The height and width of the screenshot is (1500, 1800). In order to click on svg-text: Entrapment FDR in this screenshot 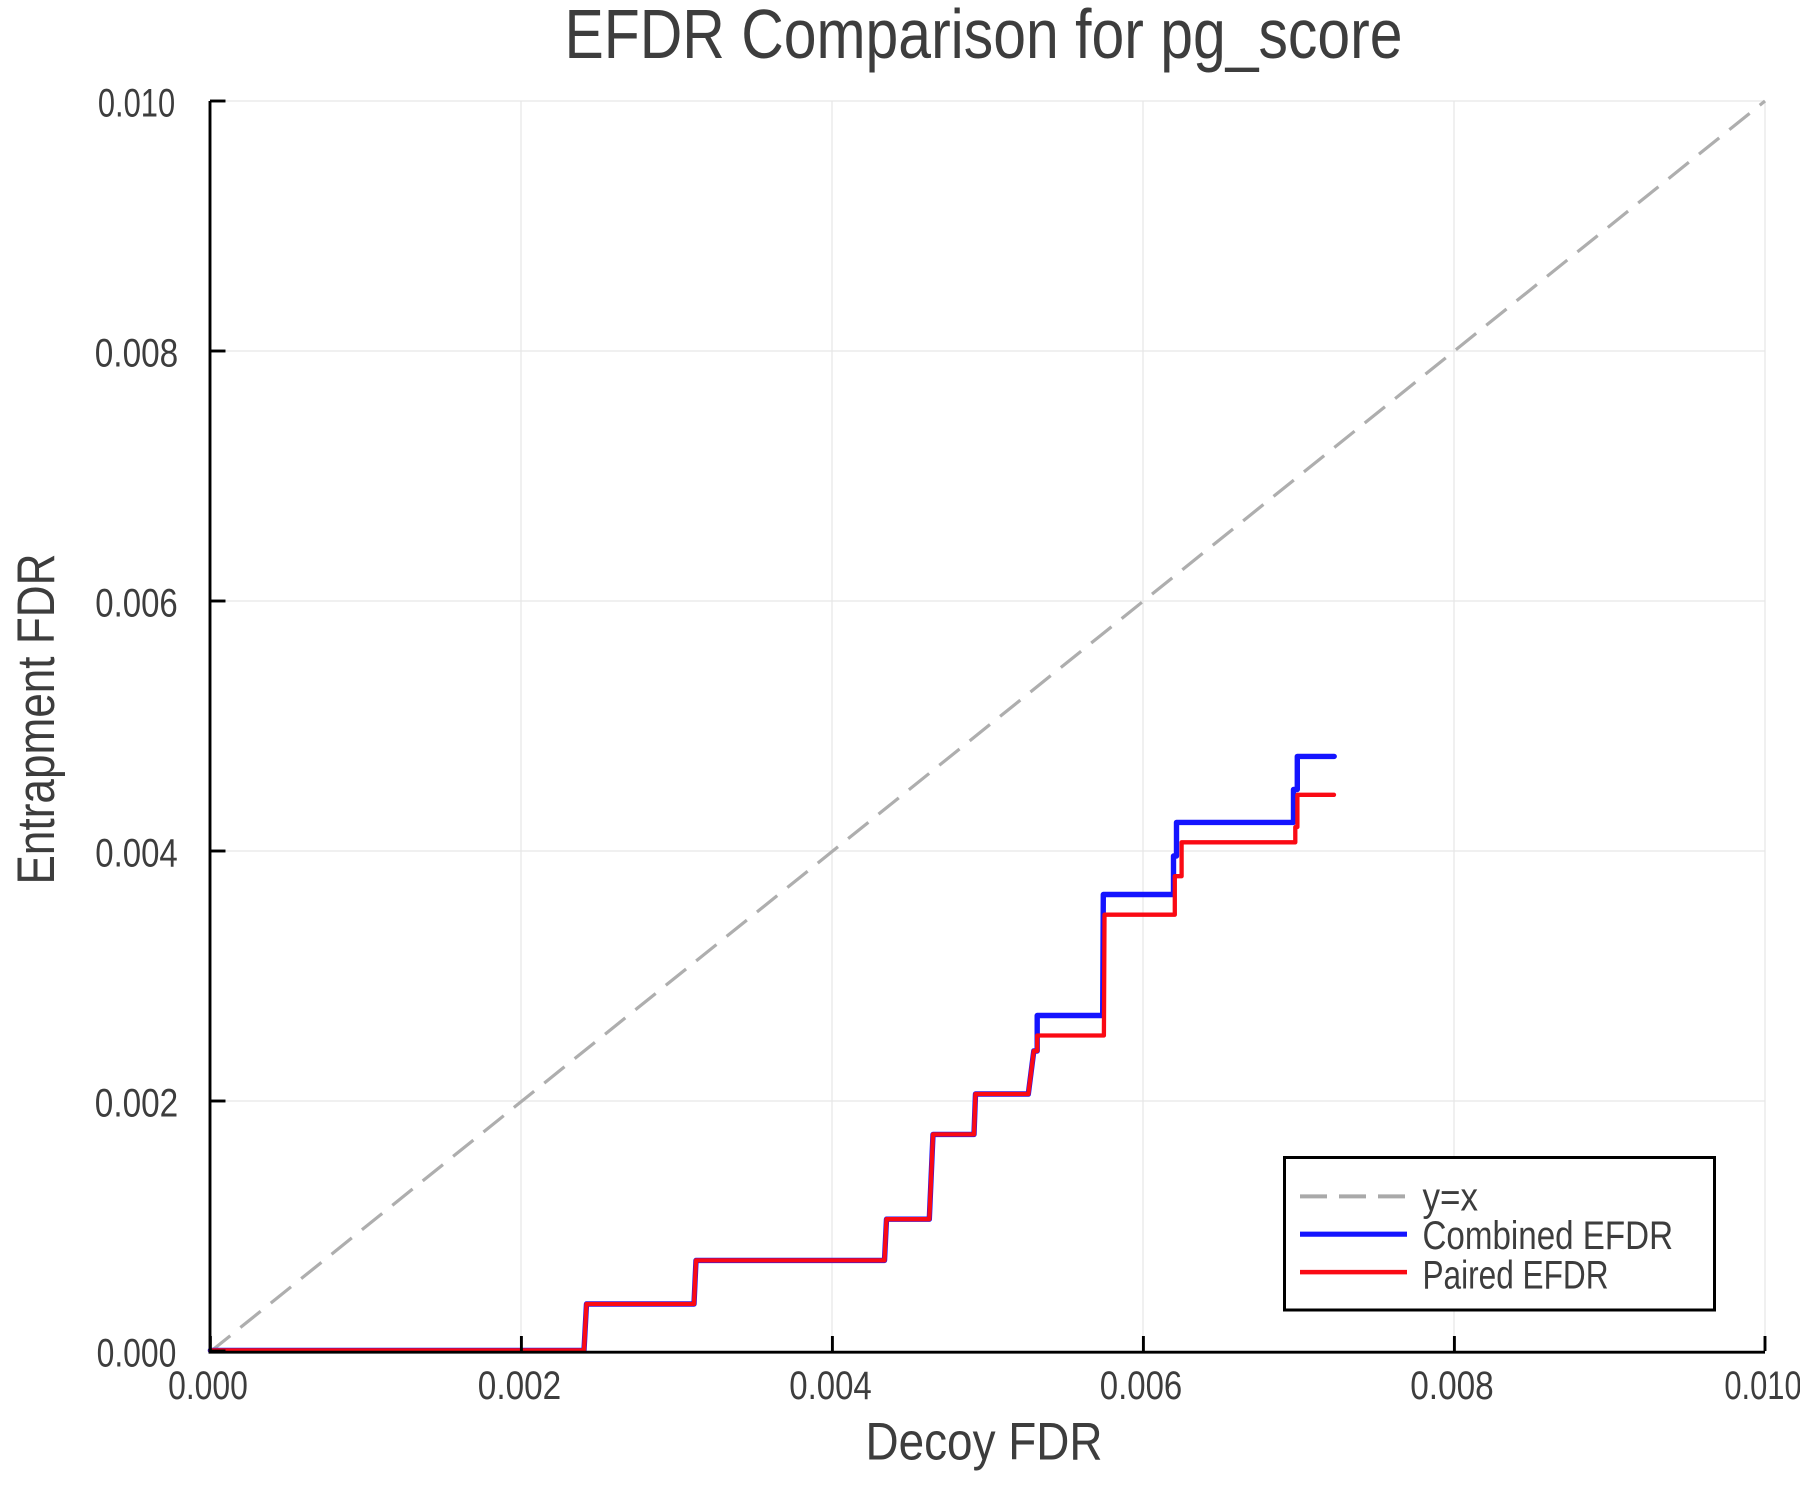, I will do `click(36, 719)`.